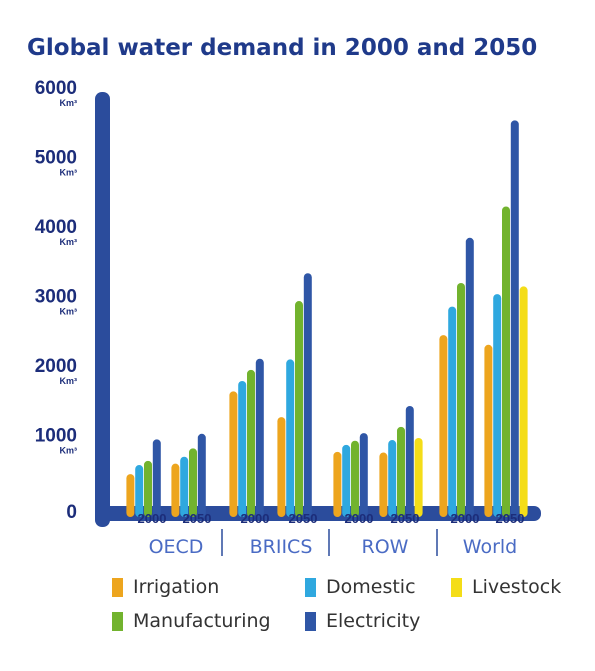  Describe the element at coordinates (102, 309) in the screenshot. I see `y-axis-bar` at that location.